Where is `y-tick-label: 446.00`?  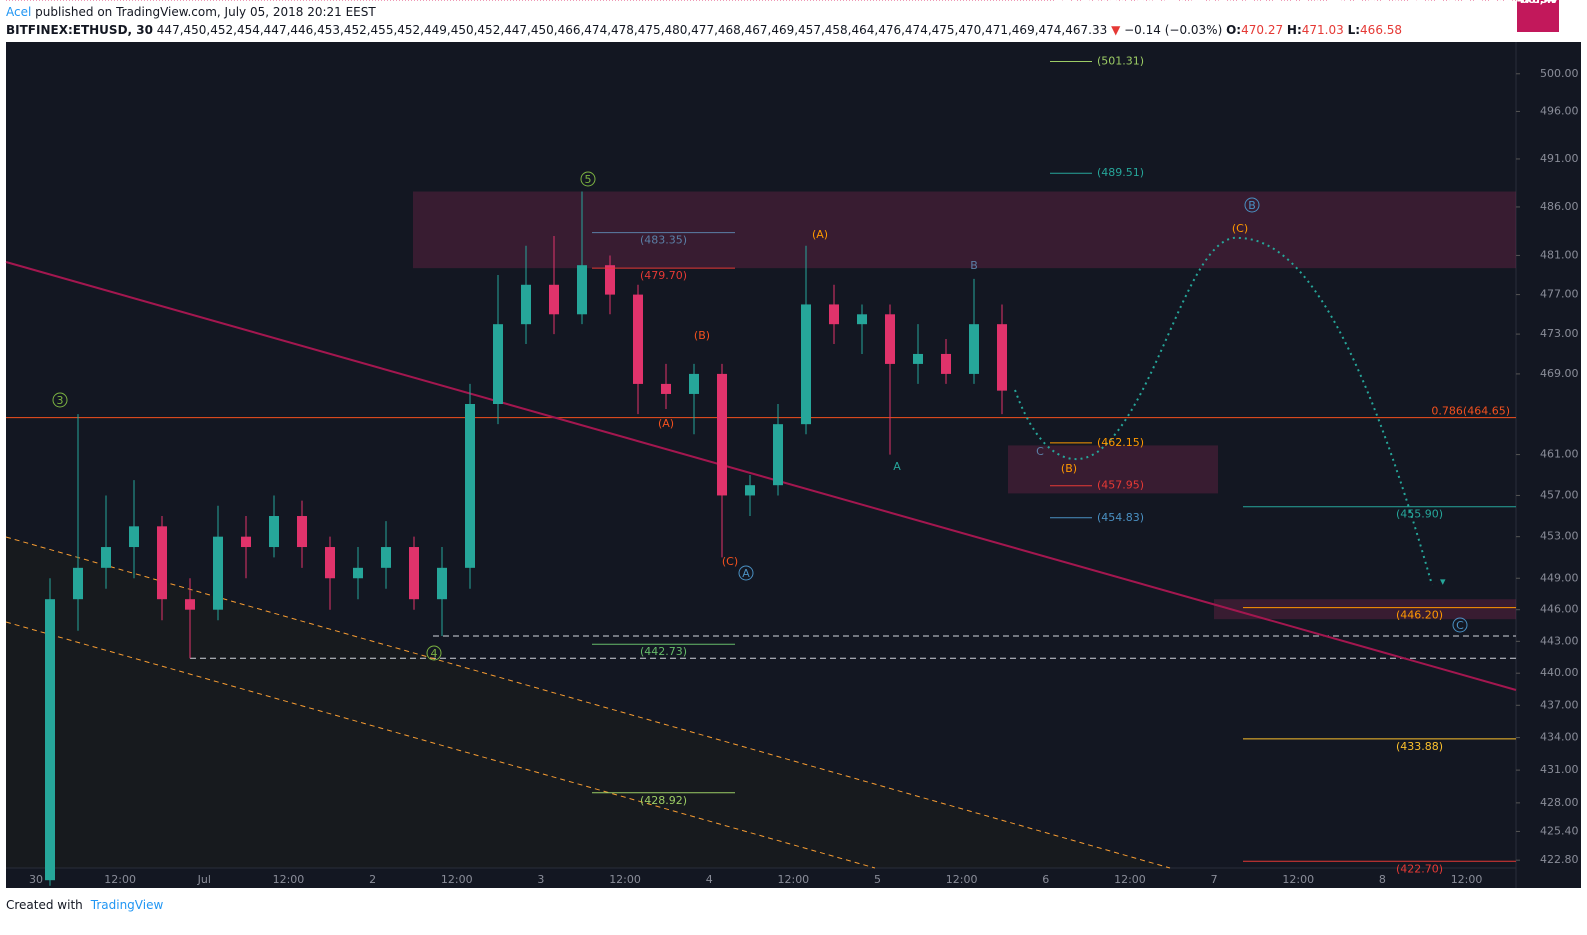
y-tick-label: 446.00 is located at coordinates (1559, 609).